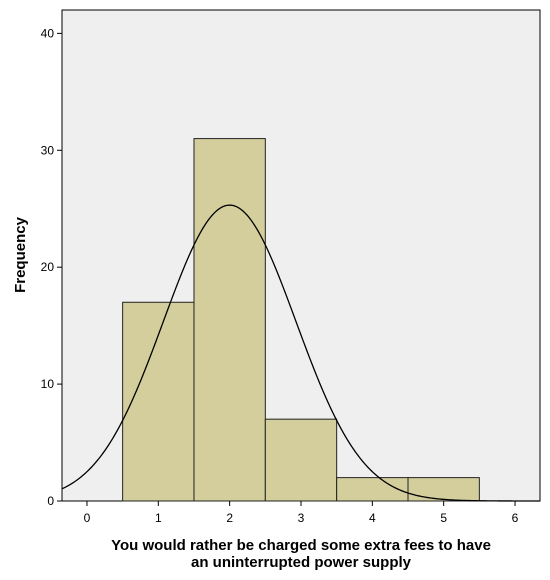  I want to click on x-tick-label: 3, so click(301, 518).